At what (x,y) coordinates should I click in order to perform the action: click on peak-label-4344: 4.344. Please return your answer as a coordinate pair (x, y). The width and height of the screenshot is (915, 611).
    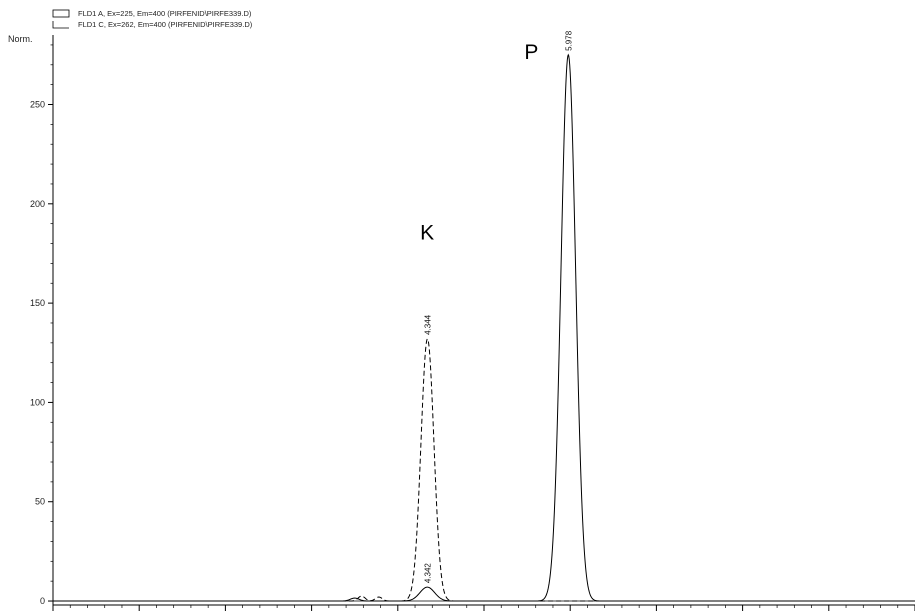
    Looking at the image, I should click on (427, 324).